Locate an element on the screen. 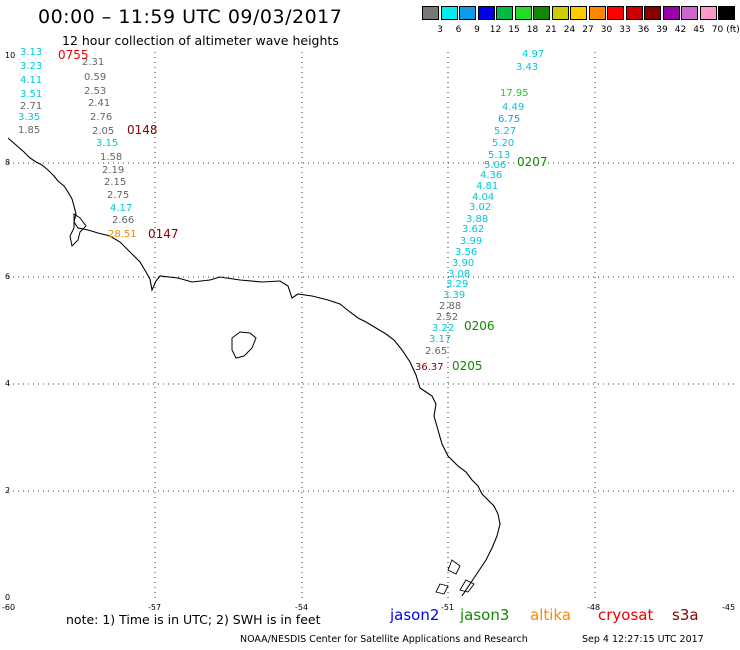 This screenshot has width=740, height=650. swh-value: 4.81 is located at coordinates (487, 186).